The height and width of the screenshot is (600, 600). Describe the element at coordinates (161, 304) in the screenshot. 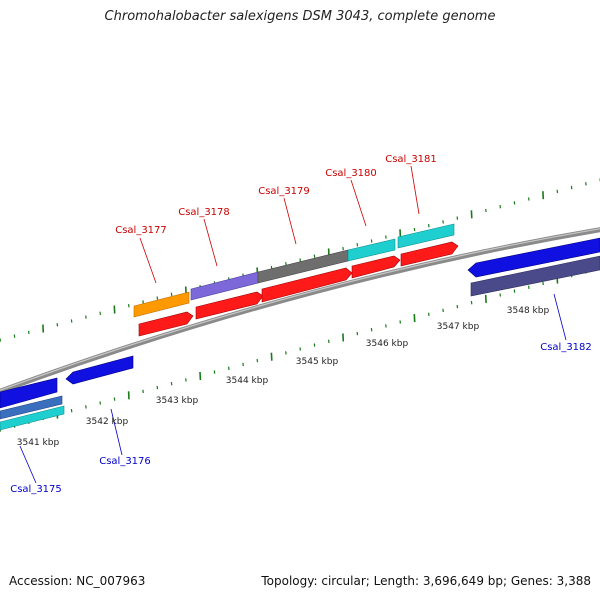

I see `feature-orange` at that location.